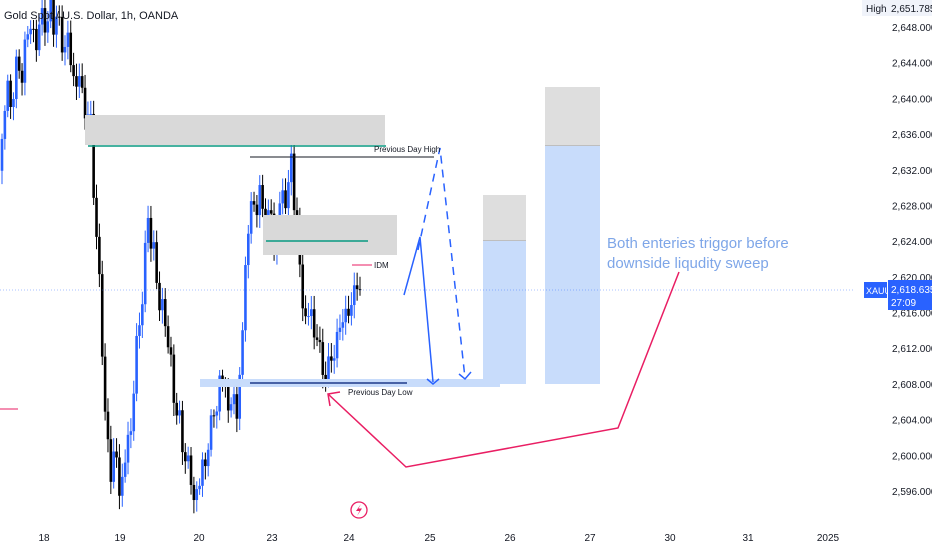 This screenshot has height=550, width=932. Describe the element at coordinates (120, 538) in the screenshot. I see `x-tick-label: 19` at that location.